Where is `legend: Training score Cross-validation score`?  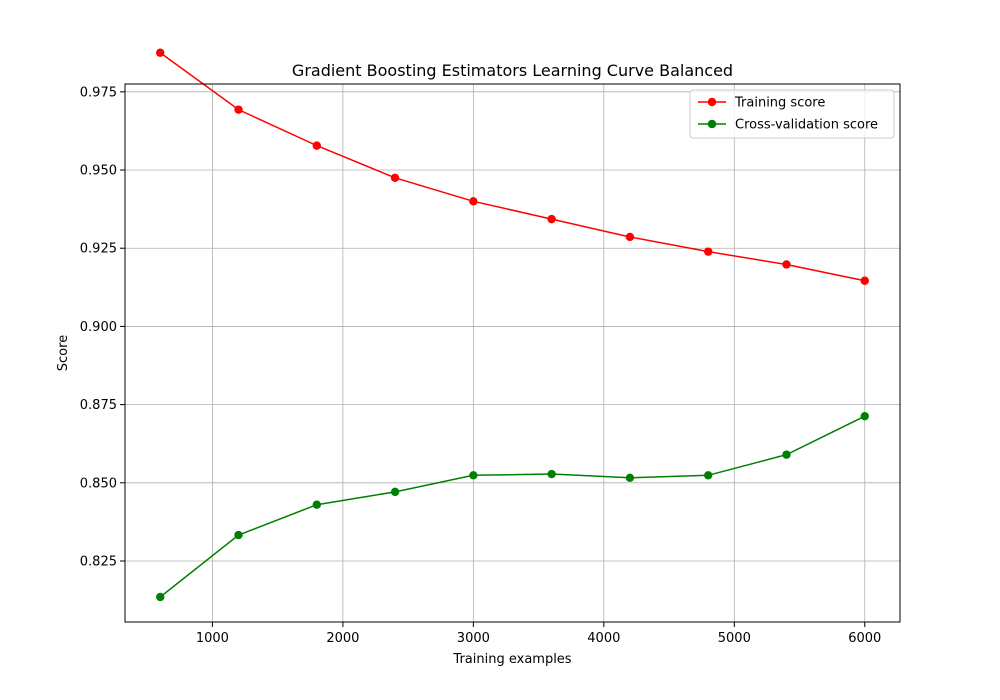
legend: Training score Cross-validation score is located at coordinates (792, 114).